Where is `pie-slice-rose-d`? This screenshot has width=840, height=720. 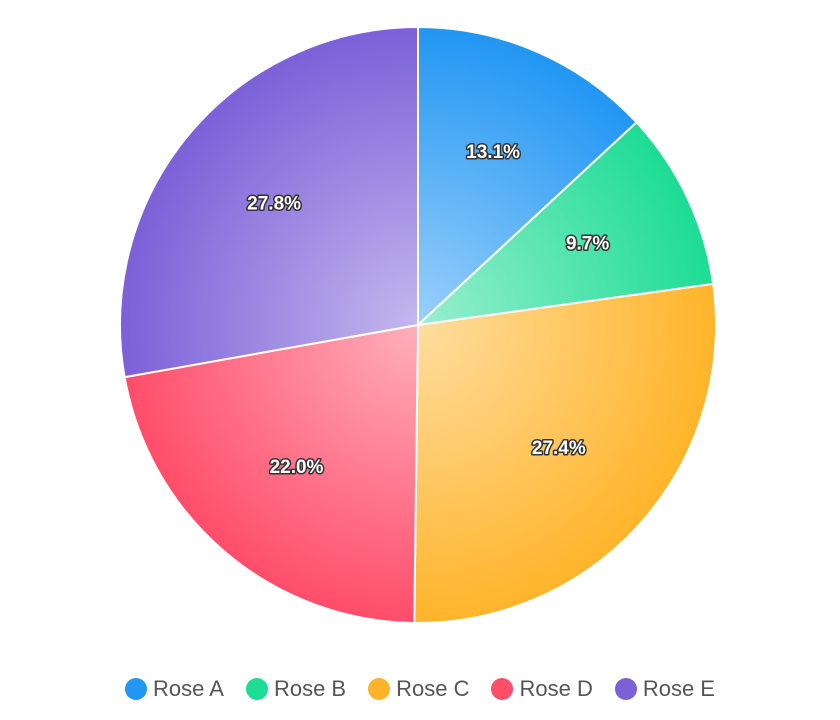 pie-slice-rose-d is located at coordinates (271, 473).